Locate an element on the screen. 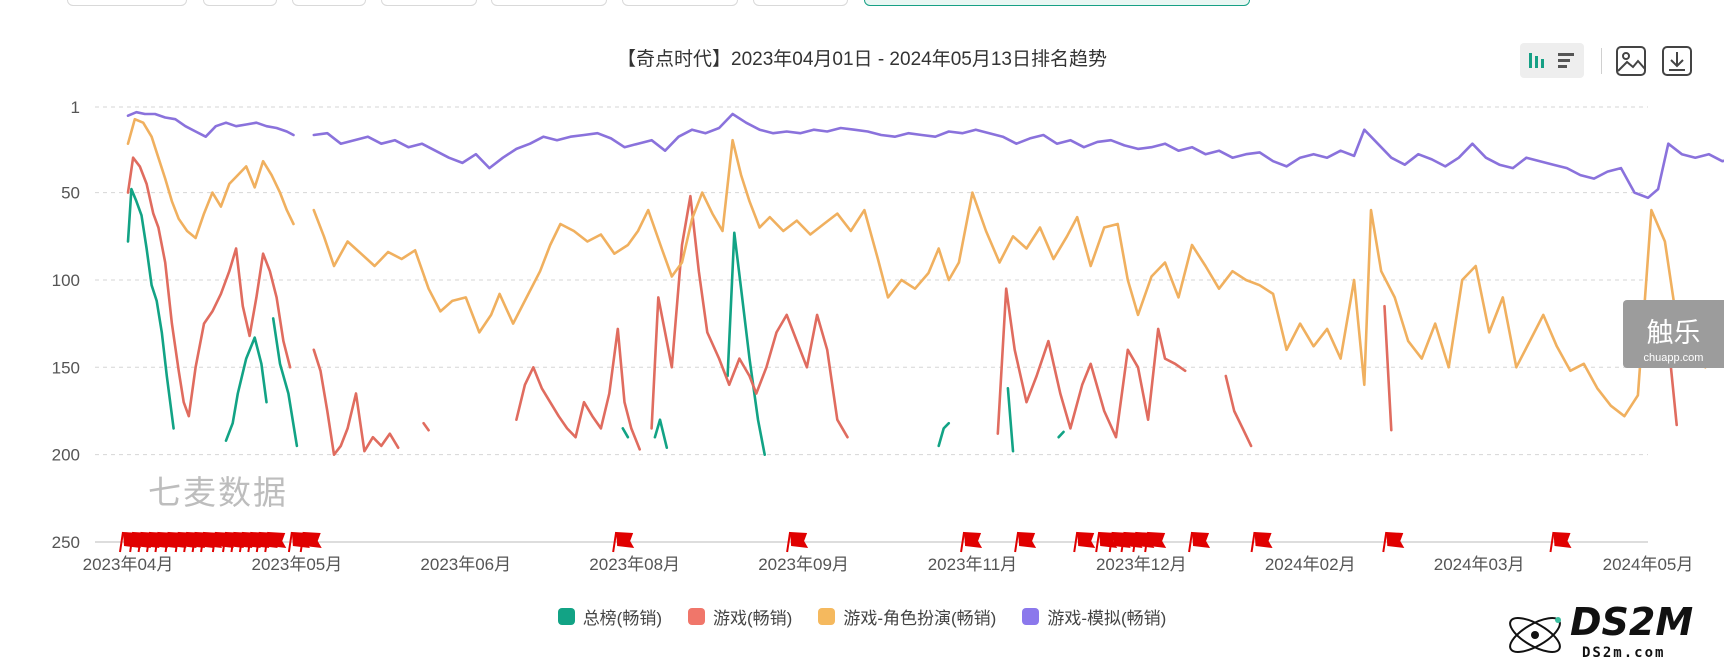 The width and height of the screenshot is (1724, 671). x-tick-label: 2023年12月 is located at coordinates (1141, 564).